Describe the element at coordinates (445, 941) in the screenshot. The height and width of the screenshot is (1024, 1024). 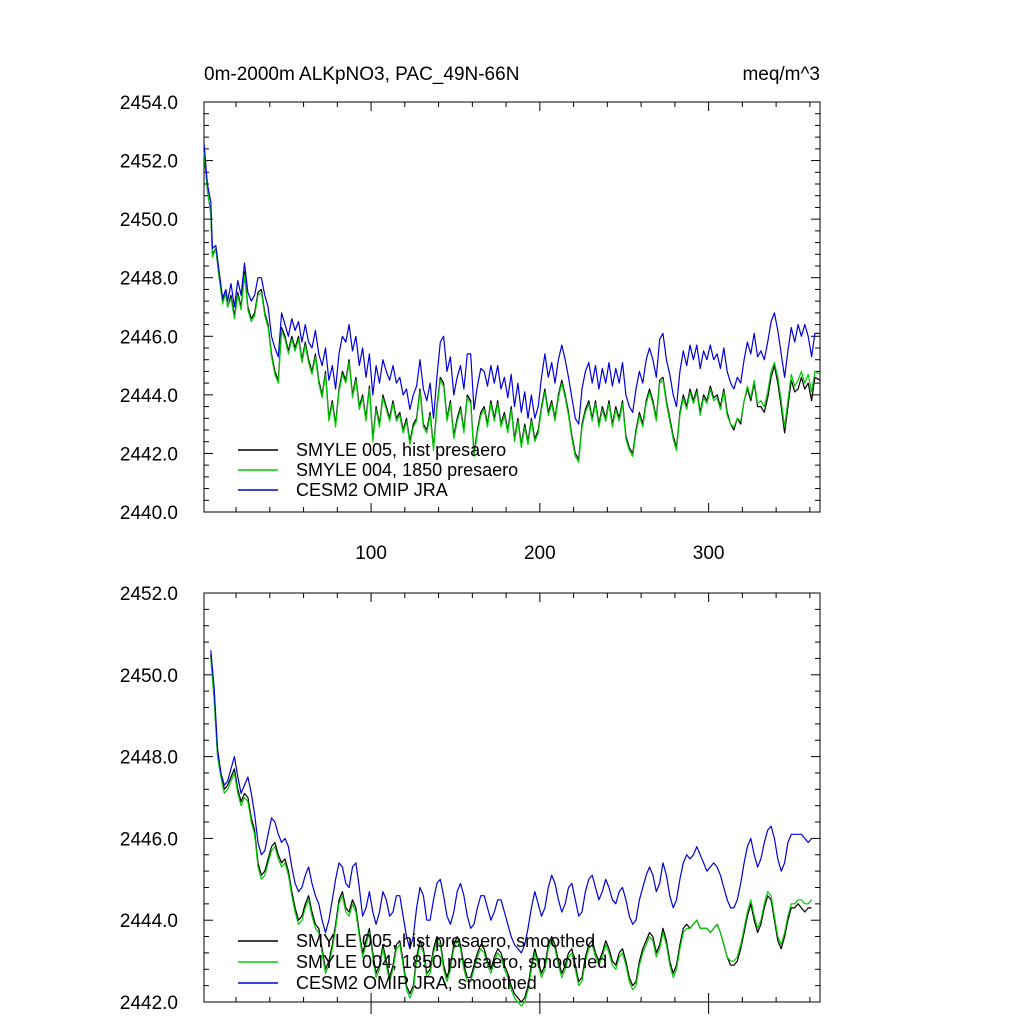
I see `legend-label-0: SMYLE 005, hist presaero, smoothed` at that location.